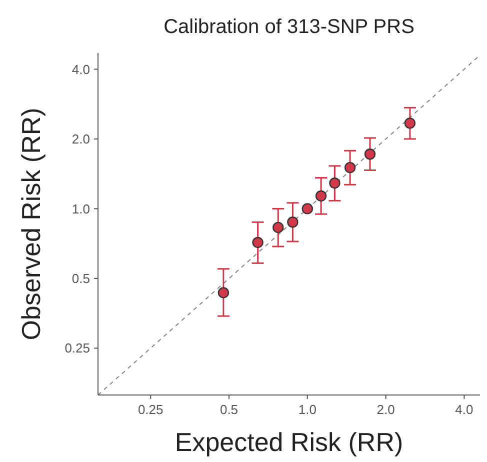  Describe the element at coordinates (307, 409) in the screenshot. I see `x-tick-label: 1.0` at that location.